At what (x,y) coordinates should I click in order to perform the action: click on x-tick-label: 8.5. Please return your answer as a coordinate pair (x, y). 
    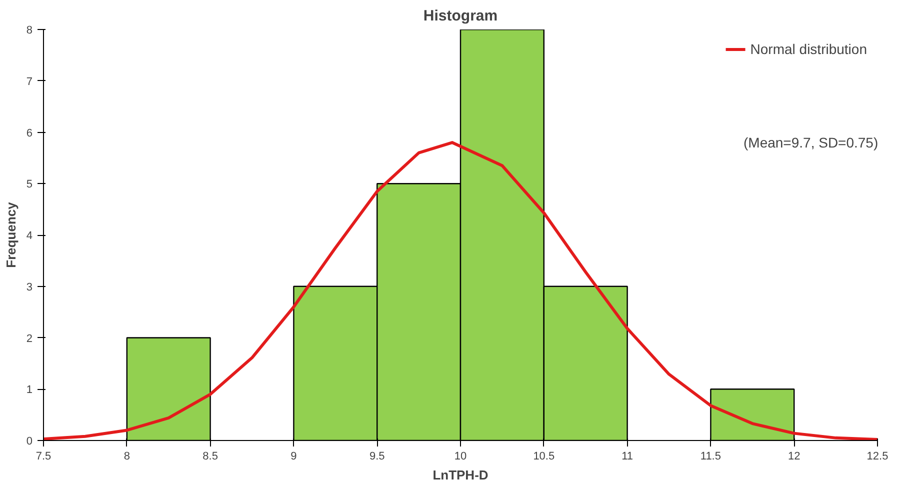
    Looking at the image, I should click on (210, 456).